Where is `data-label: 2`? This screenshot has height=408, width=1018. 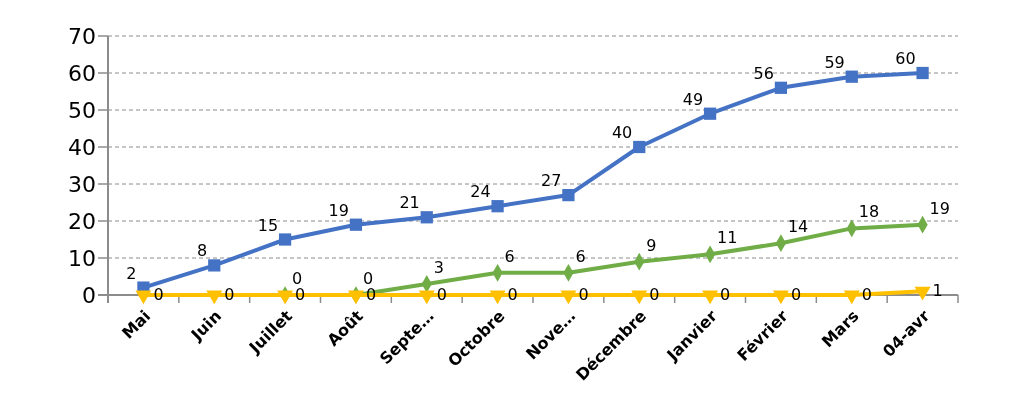 data-label: 2 is located at coordinates (131, 273).